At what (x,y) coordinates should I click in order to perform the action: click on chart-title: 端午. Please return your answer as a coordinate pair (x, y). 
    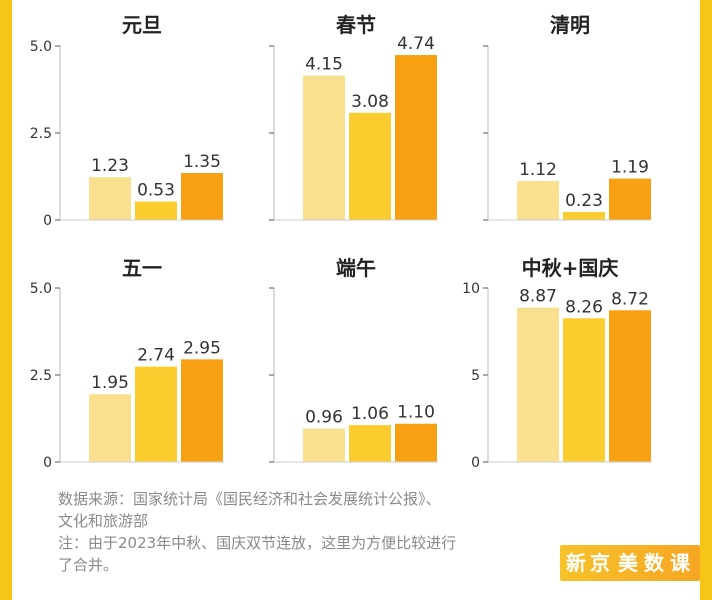
    Looking at the image, I should click on (356, 268).